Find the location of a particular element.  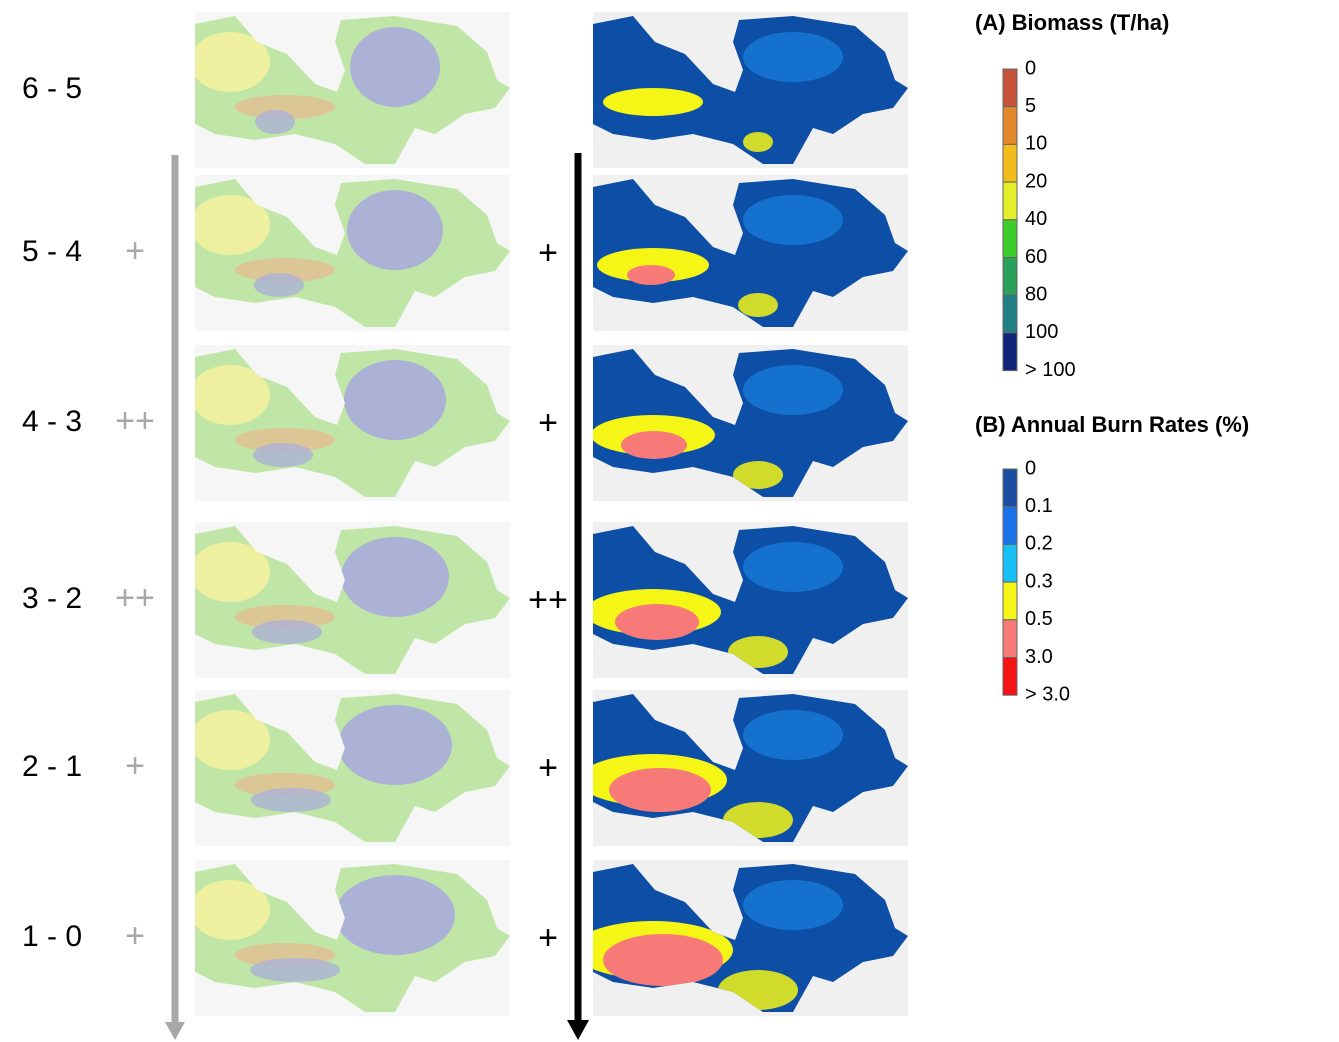

legend-label: 3.0 is located at coordinates (1039, 657).